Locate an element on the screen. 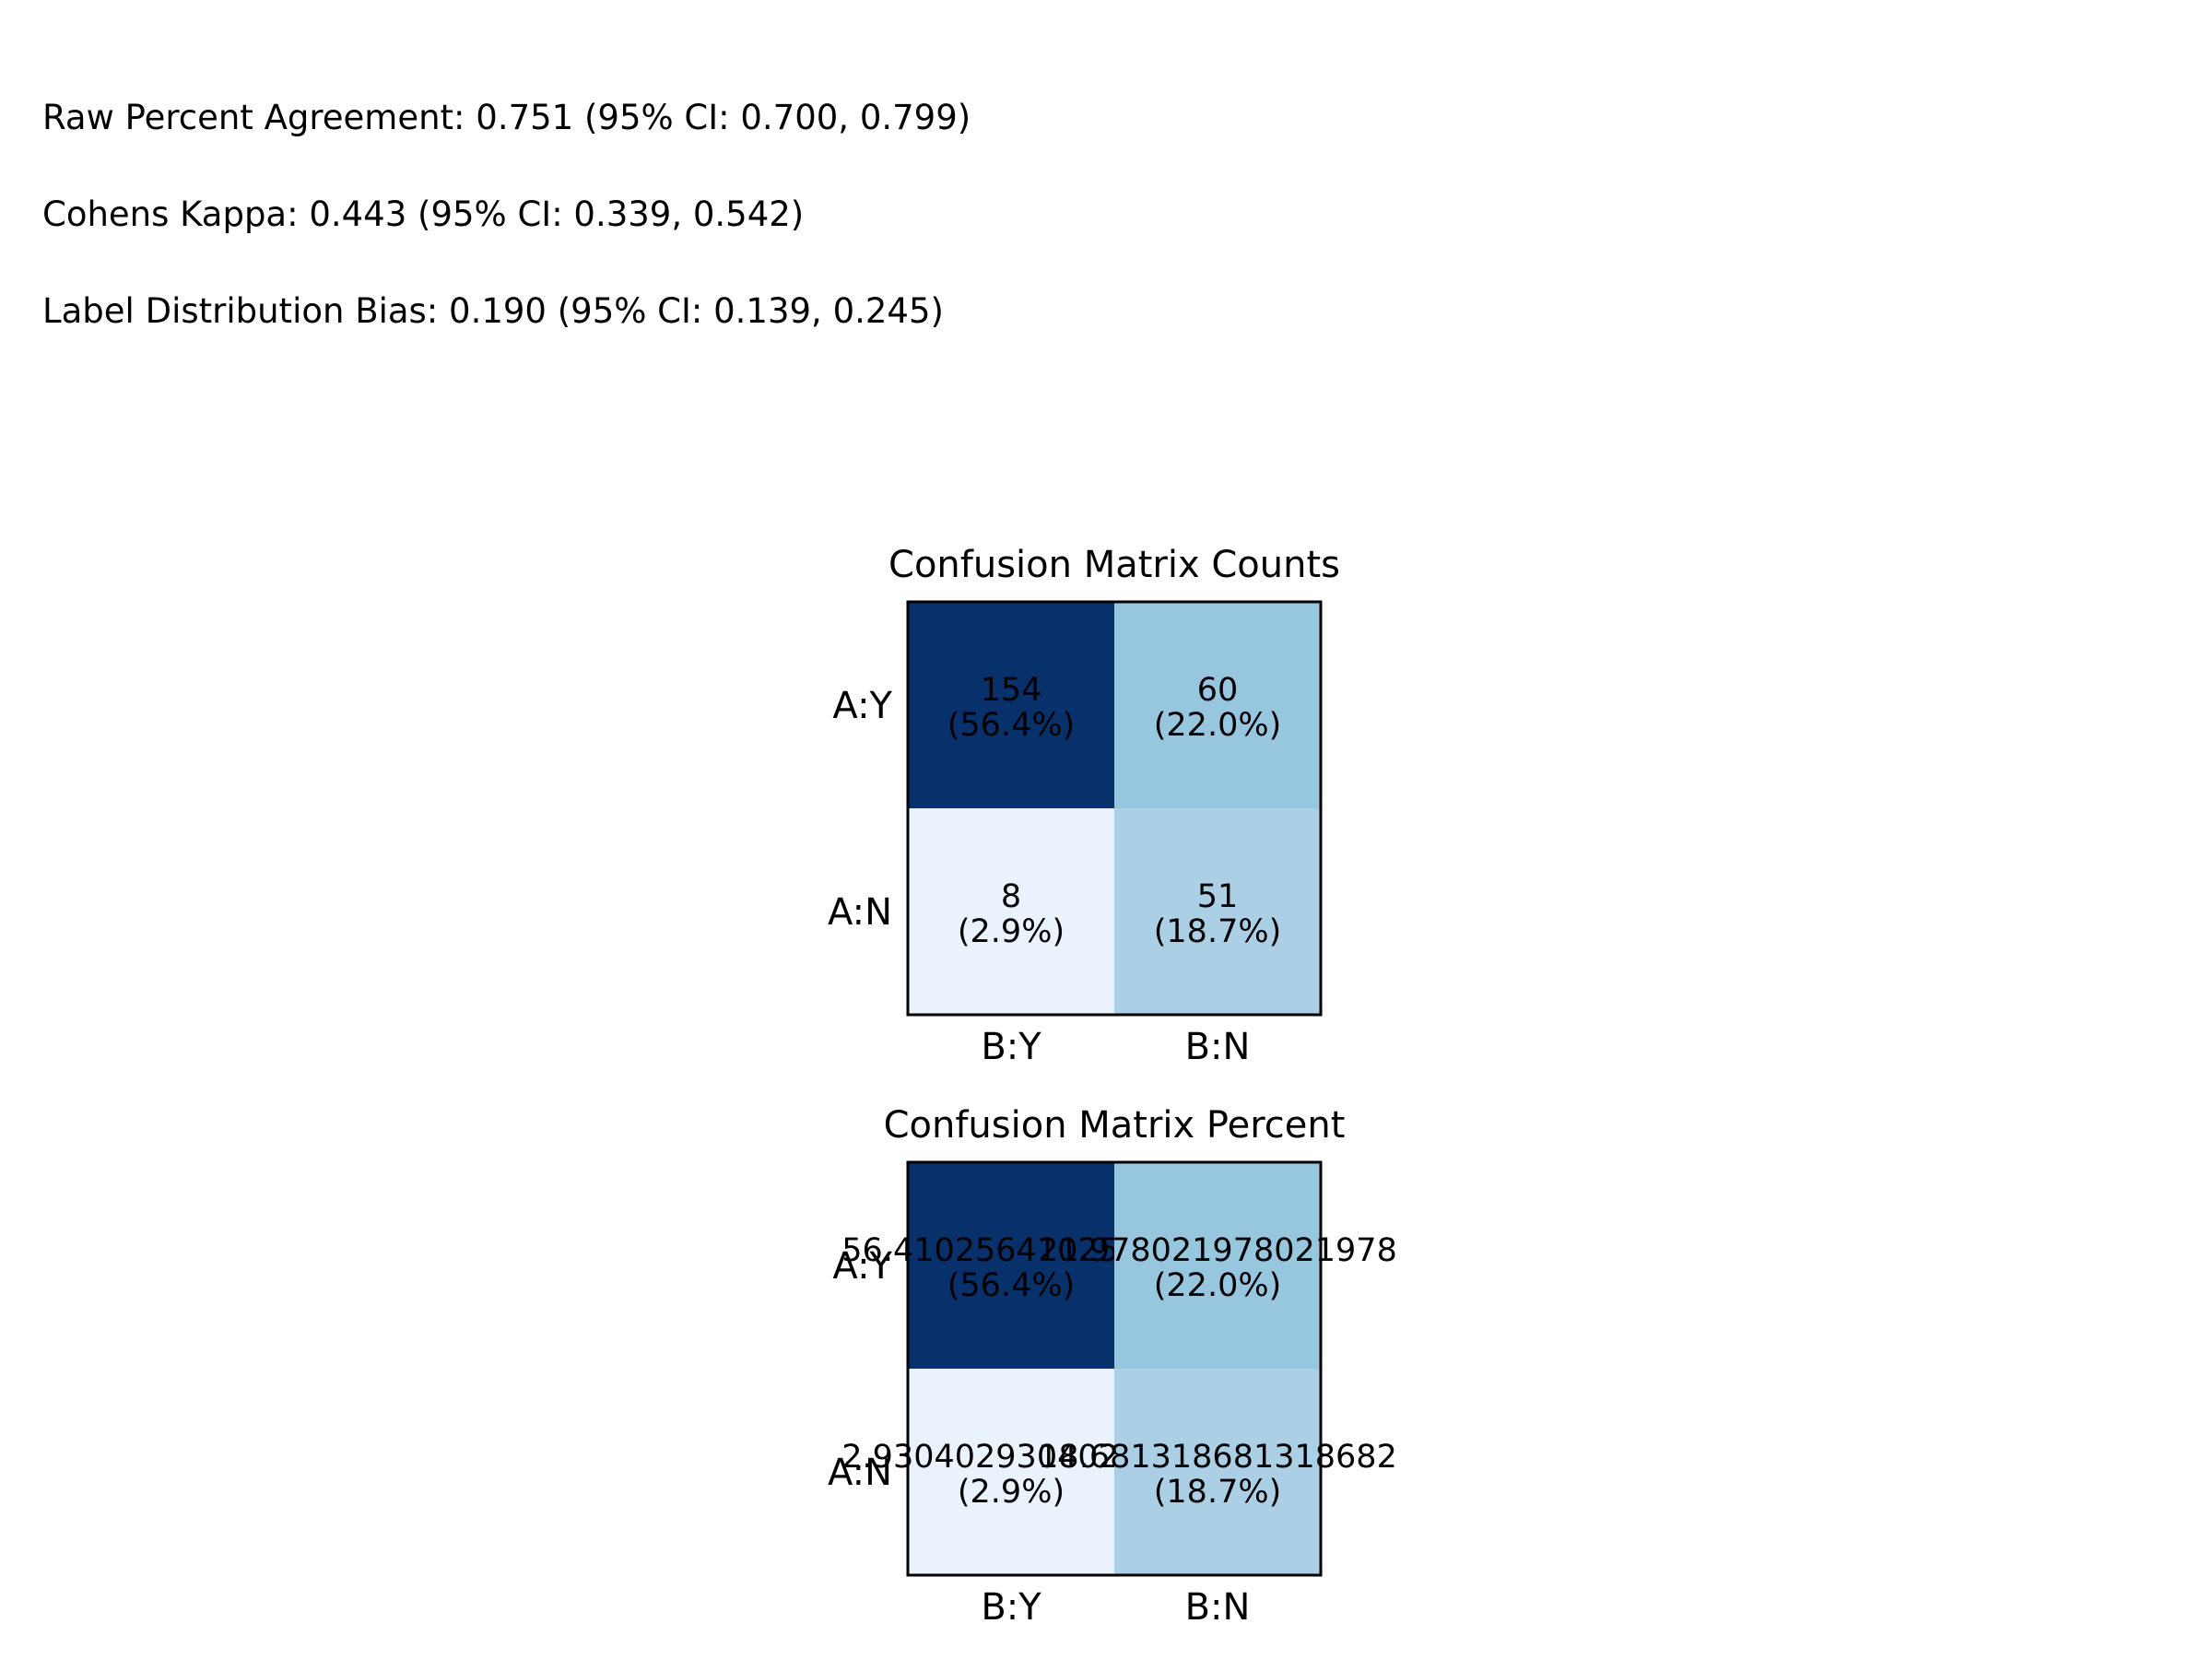 The height and width of the screenshot is (1659, 2212). matrix-counts-cell-value-r1c1: 51 is located at coordinates (1218, 896).